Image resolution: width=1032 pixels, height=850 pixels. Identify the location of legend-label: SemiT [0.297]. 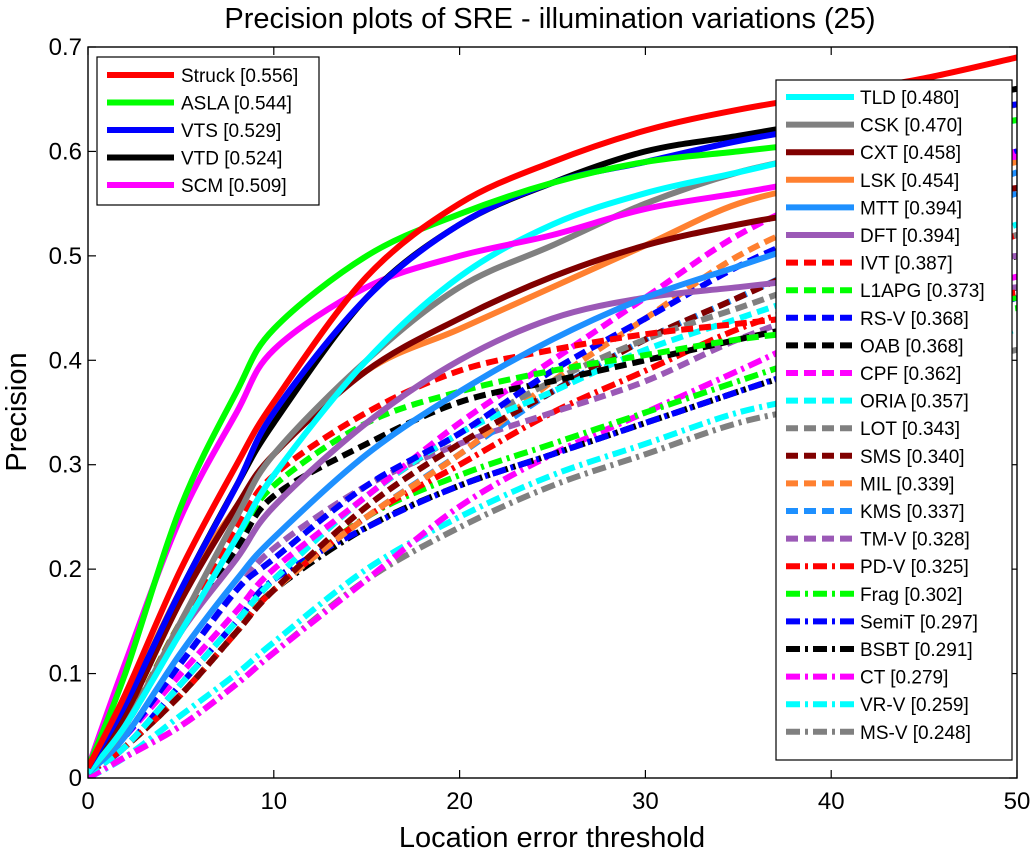
(919, 622).